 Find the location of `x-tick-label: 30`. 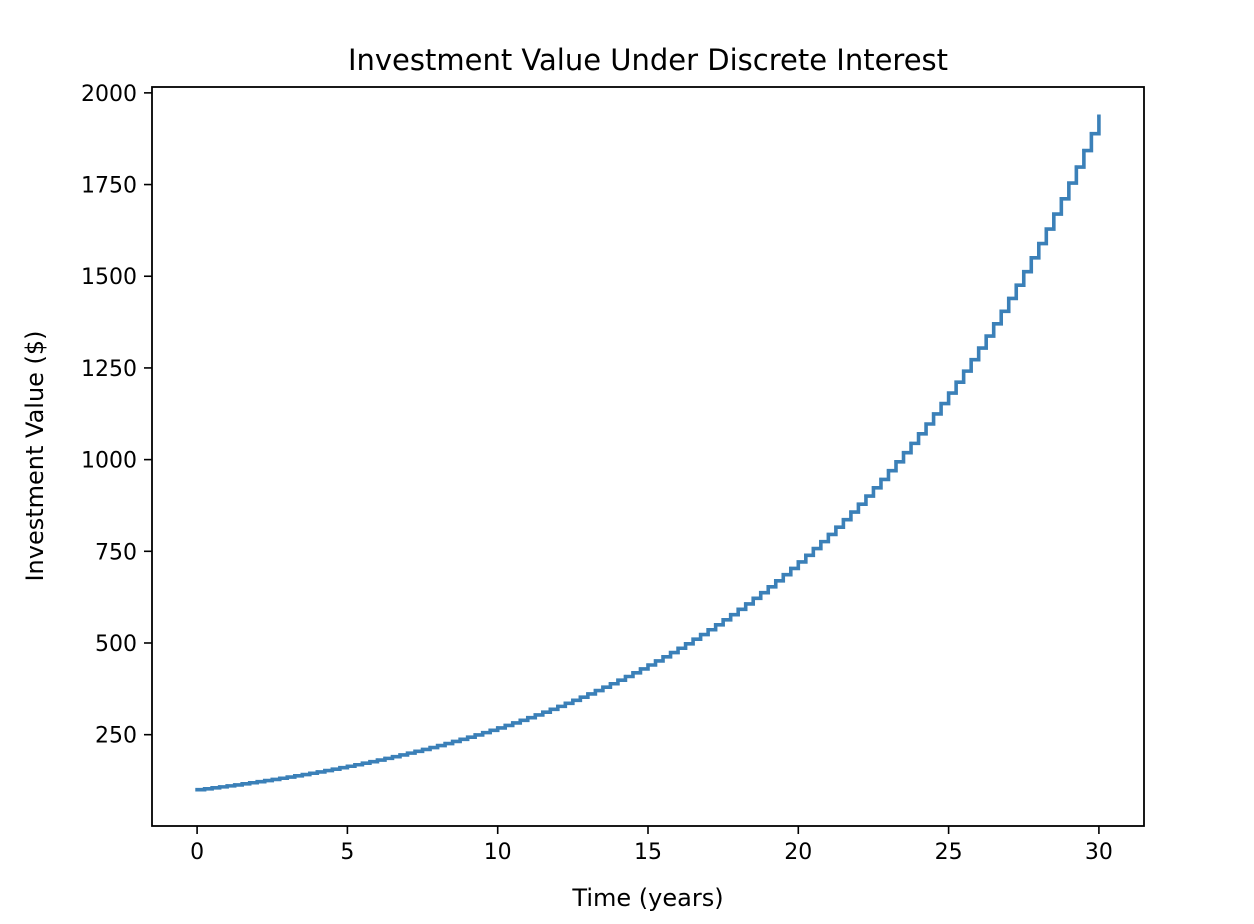

x-tick-label: 30 is located at coordinates (1099, 852).